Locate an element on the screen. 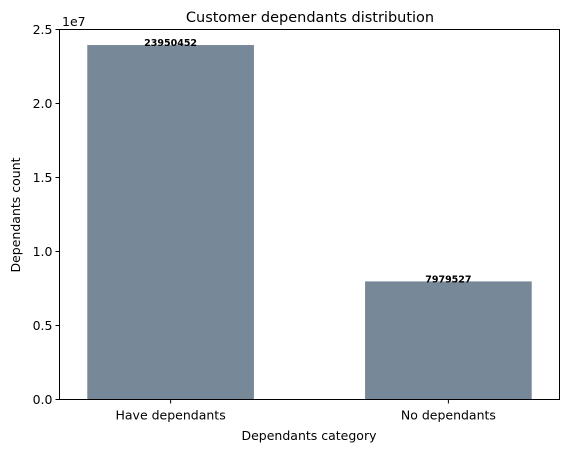 This screenshot has width=567, height=453. x-axis-ticks: Have dependants No dependants is located at coordinates (305, 411).